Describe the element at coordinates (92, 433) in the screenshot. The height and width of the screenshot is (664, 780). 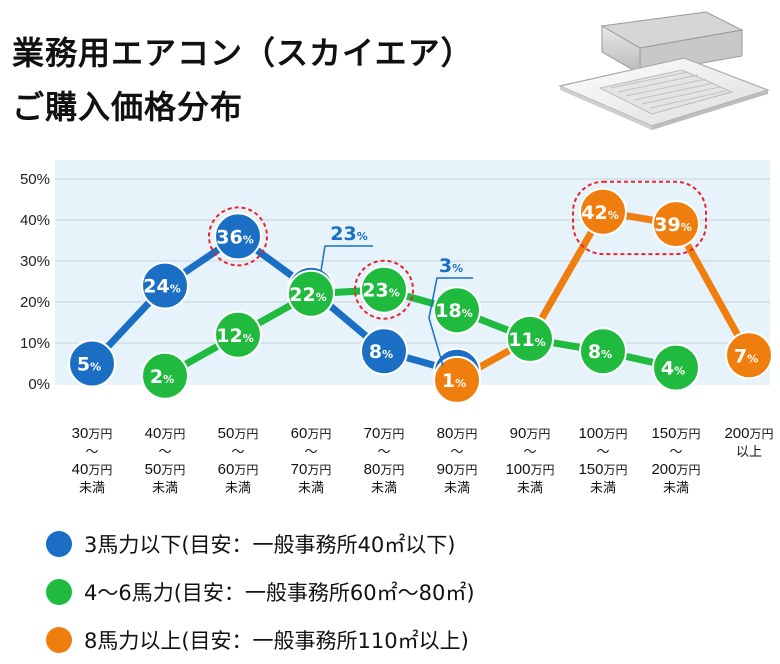
I see `x-category-label: 30万円` at that location.